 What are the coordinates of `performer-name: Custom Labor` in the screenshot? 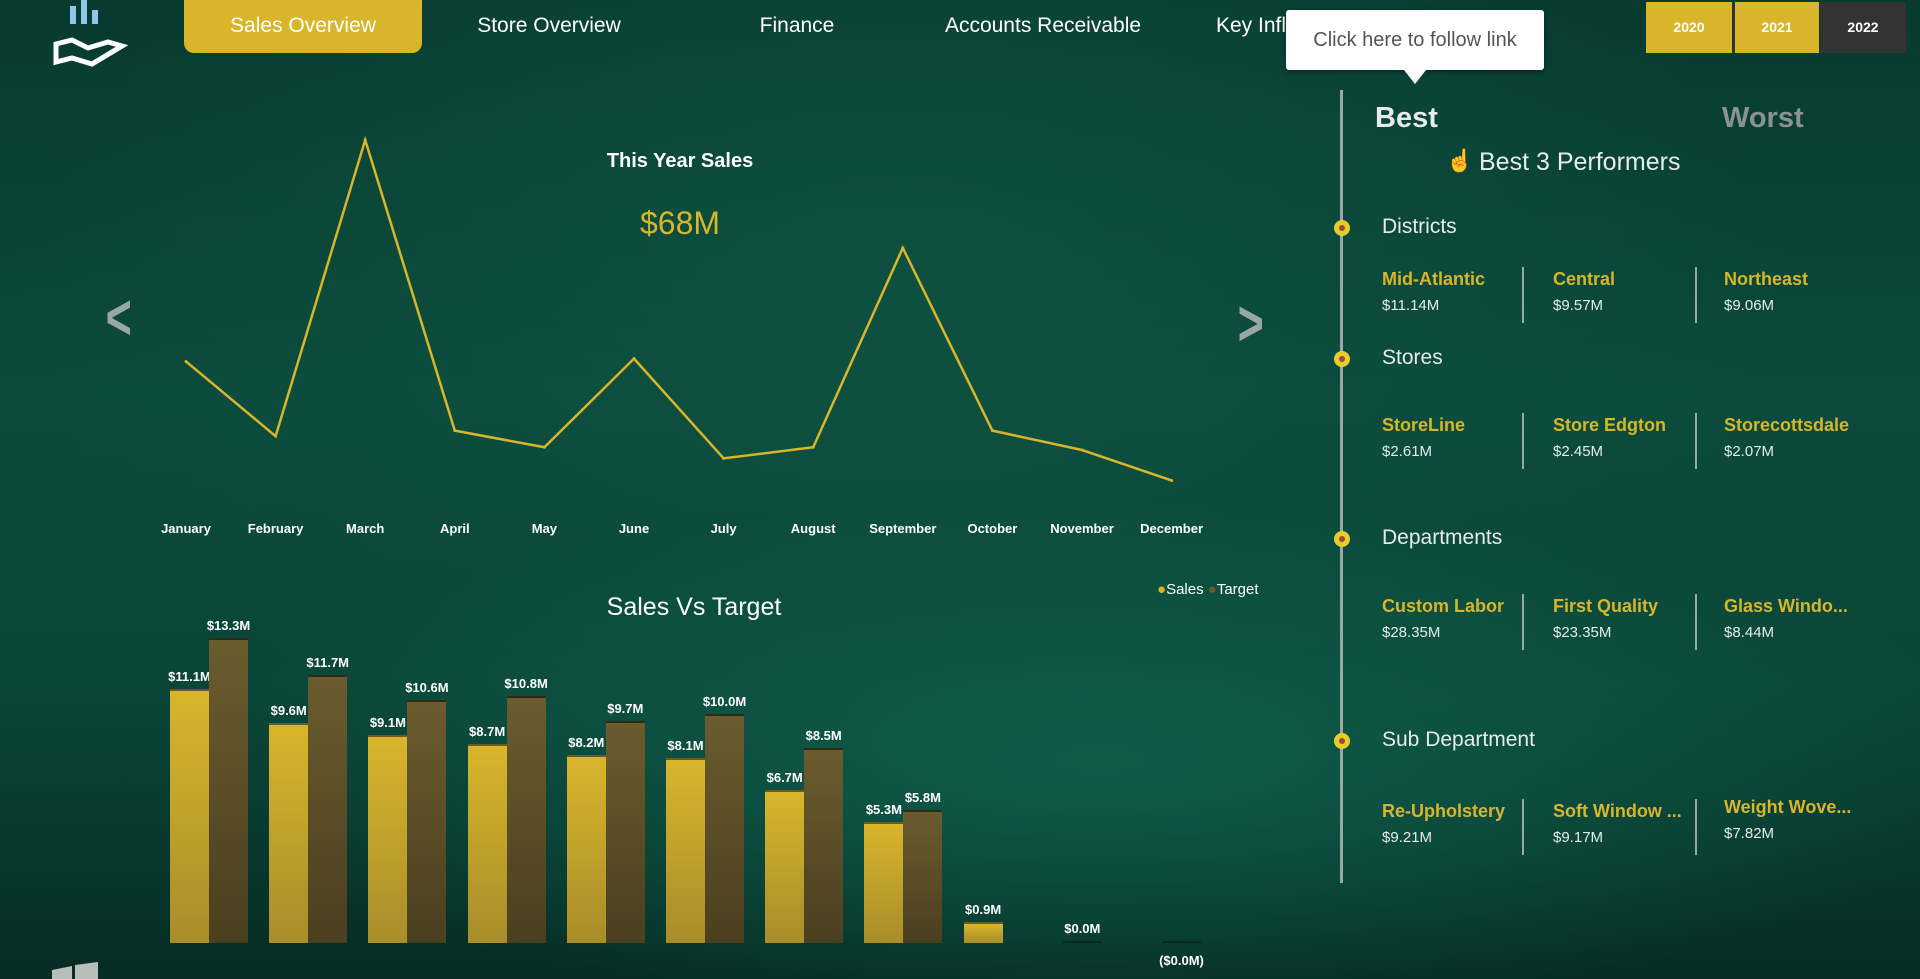 It's located at (1443, 606).